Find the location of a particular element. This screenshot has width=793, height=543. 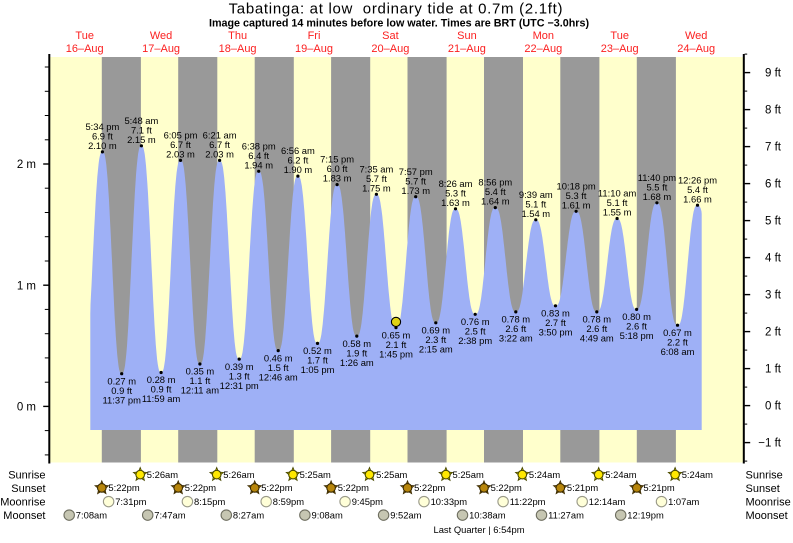

svg-text: Moonset is located at coordinates (767, 516).